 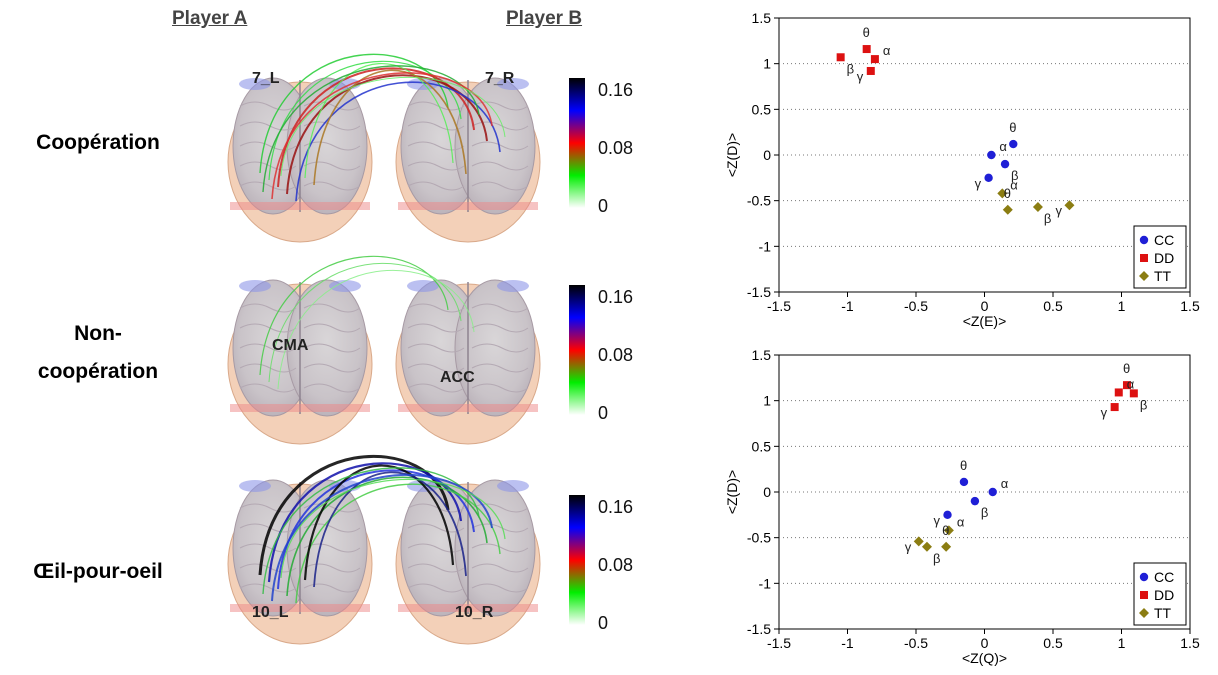 What do you see at coordinates (1163, 276) in the screenshot?
I see `legend-label: TT` at bounding box center [1163, 276].